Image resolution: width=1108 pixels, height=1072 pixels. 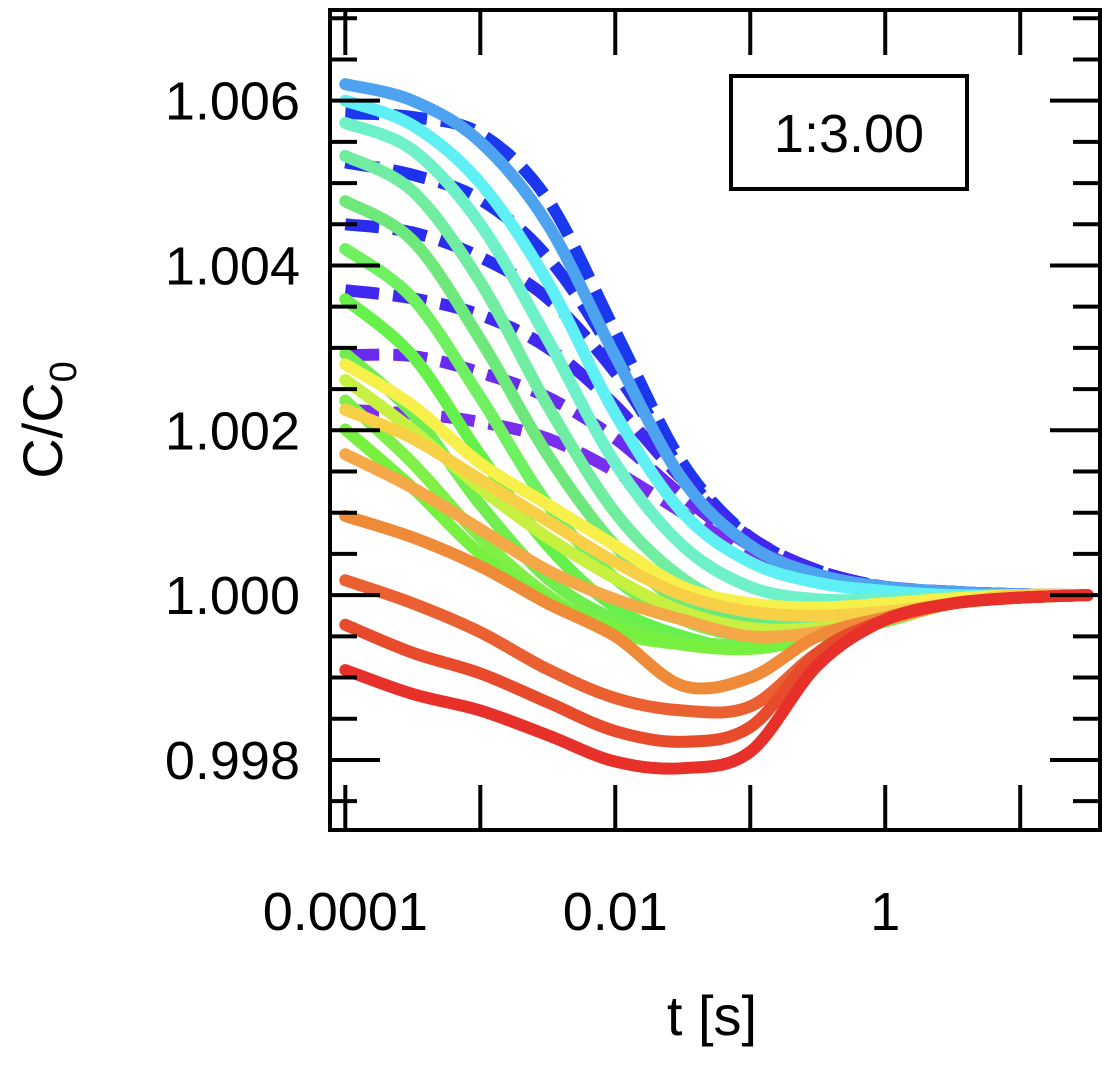 What do you see at coordinates (345, 912) in the screenshot?
I see `x-tick-label: 0.0001` at bounding box center [345, 912].